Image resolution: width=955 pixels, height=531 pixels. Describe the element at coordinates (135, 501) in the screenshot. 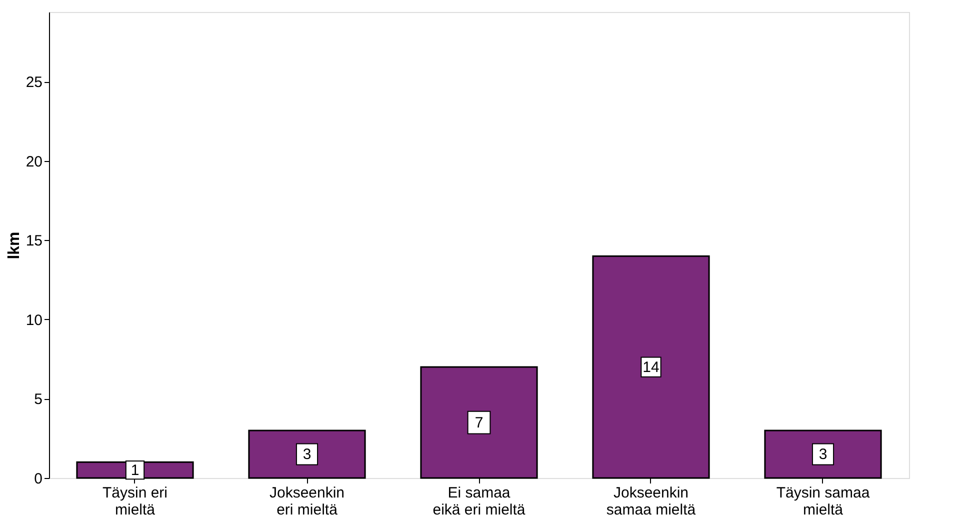

I see `x-tick-label: Täysin eri mieltä` at that location.